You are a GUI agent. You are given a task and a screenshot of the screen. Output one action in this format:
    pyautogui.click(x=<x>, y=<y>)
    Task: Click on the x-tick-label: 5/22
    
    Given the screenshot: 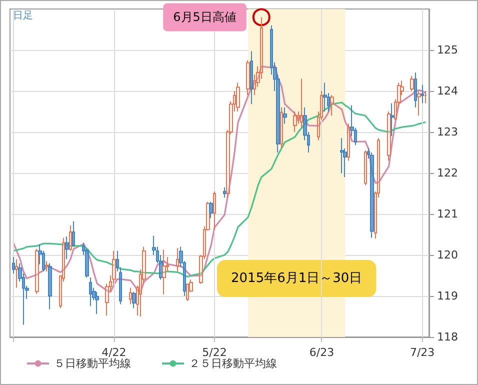 What is the action you would take?
    pyautogui.click(x=214, y=352)
    